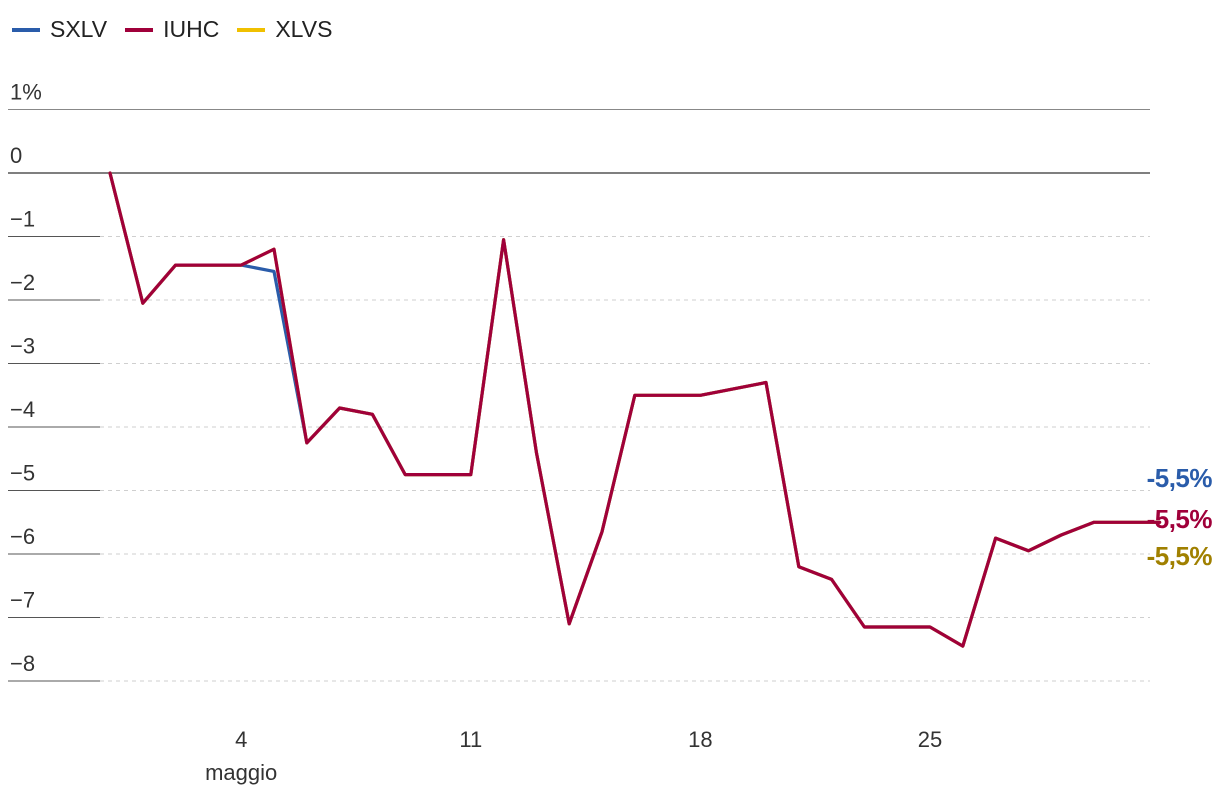 Image resolution: width=1220 pixels, height=802 pixels. Describe the element at coordinates (22, 663) in the screenshot. I see `y-tick-label: −8` at that location.